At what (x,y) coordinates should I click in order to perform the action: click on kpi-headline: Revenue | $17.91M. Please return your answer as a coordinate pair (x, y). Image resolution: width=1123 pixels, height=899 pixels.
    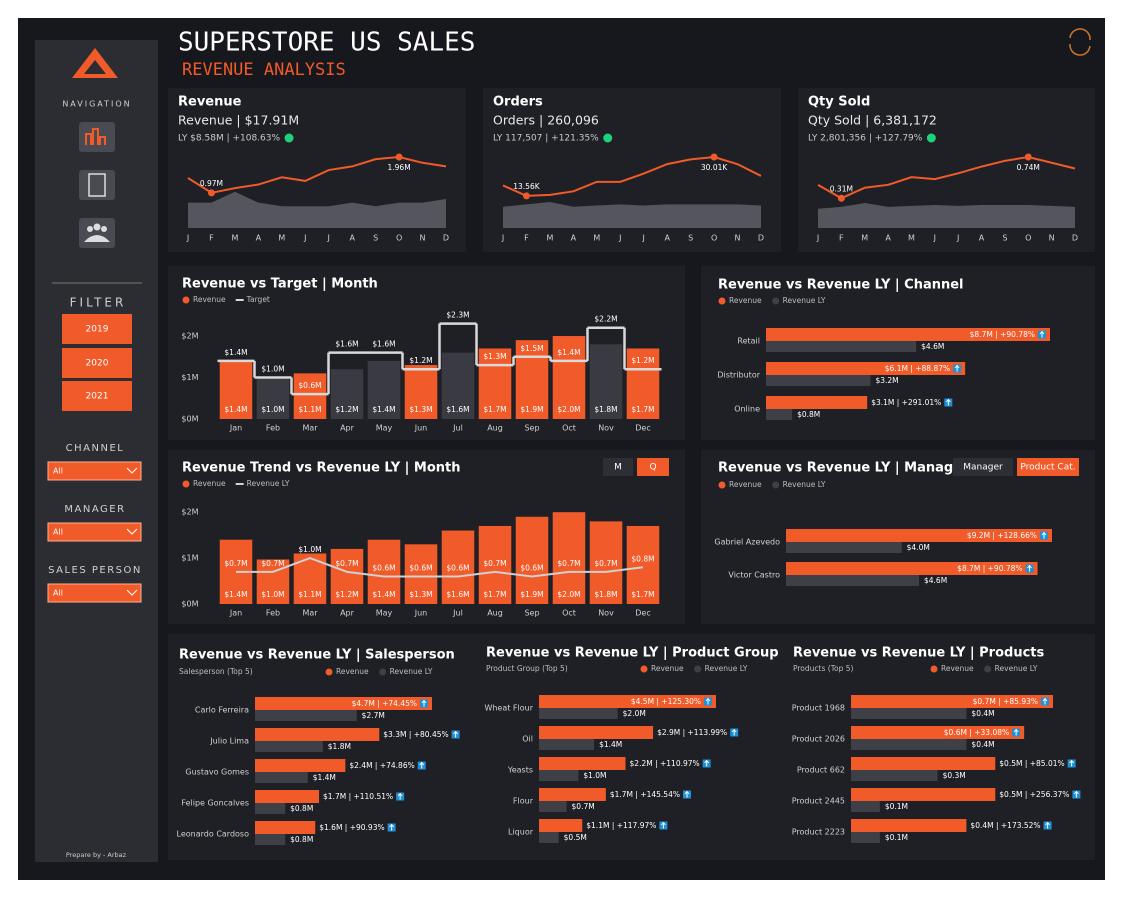
    Looking at the image, I should click on (238, 120).